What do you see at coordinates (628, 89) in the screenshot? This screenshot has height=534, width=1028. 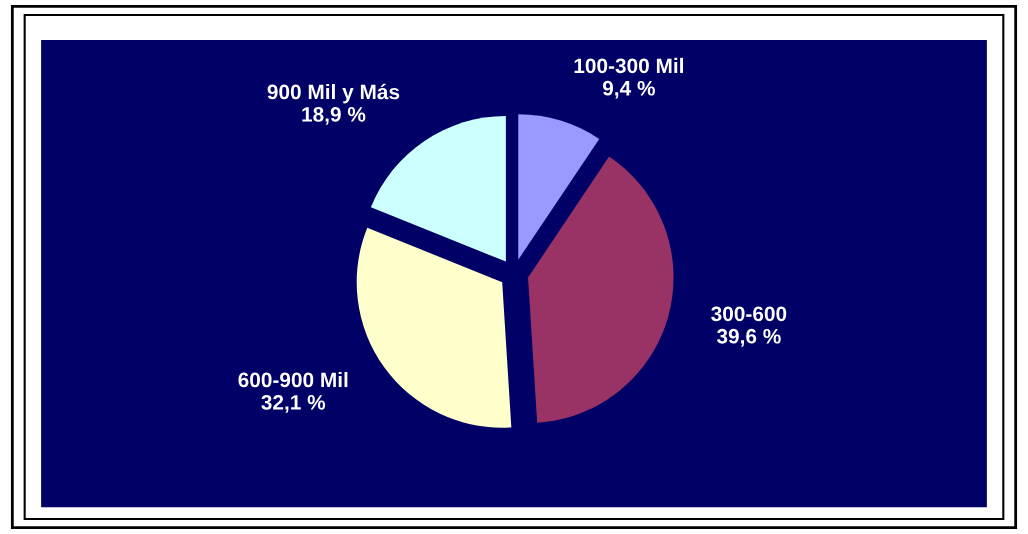 I see `data-label: 9,4 %` at bounding box center [628, 89].